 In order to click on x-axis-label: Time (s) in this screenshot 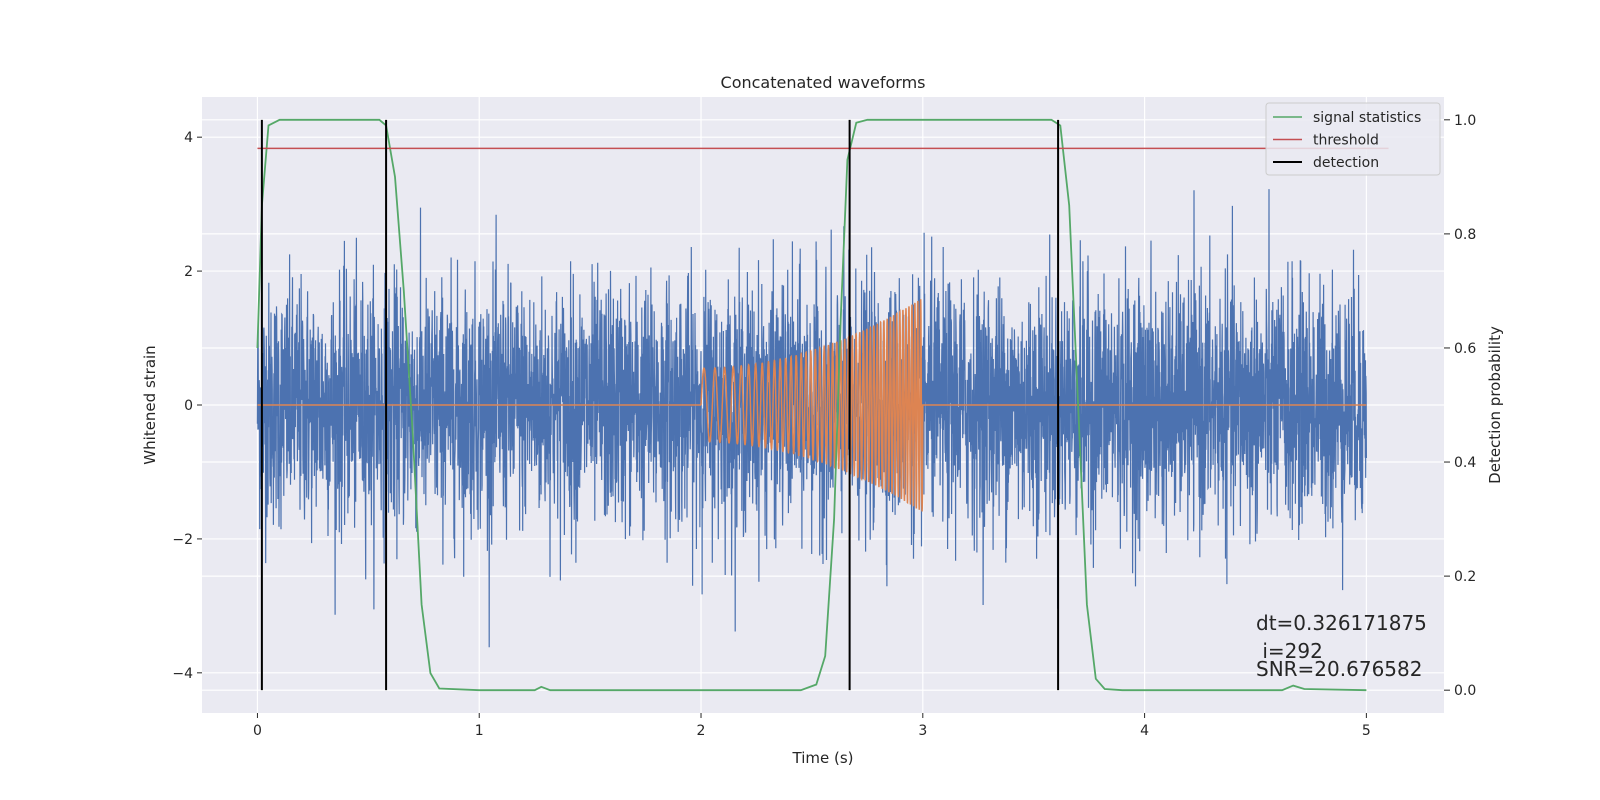, I will do `click(823, 758)`.